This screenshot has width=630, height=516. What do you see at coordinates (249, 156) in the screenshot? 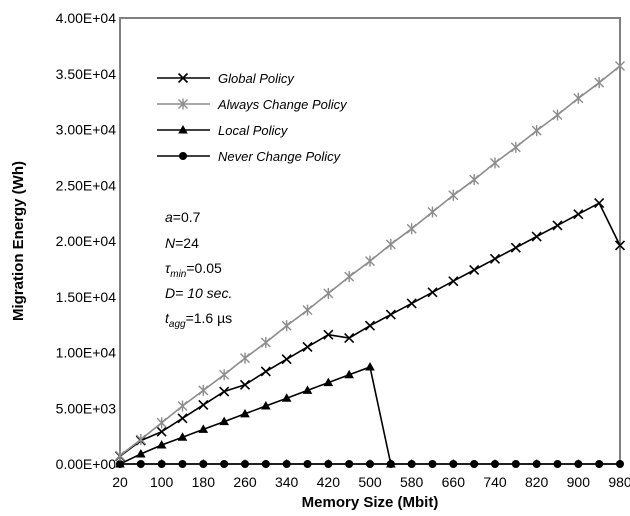
I see `legend-item-never-change-policy: Never Change Policy` at bounding box center [249, 156].